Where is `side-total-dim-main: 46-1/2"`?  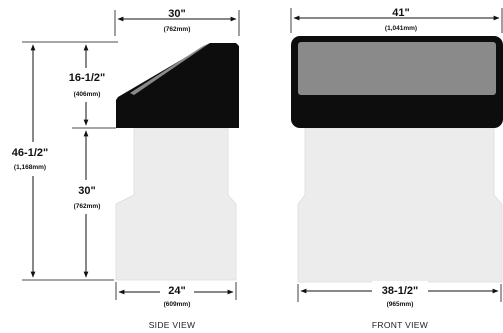 side-total-dim-main: 46-1/2" is located at coordinates (30, 153).